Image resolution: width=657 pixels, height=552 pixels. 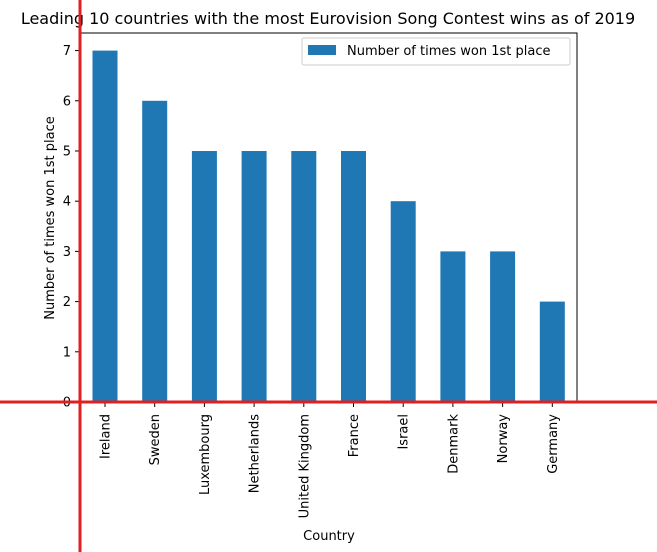 I want to click on y-tick-label: 1, so click(x=67, y=352).